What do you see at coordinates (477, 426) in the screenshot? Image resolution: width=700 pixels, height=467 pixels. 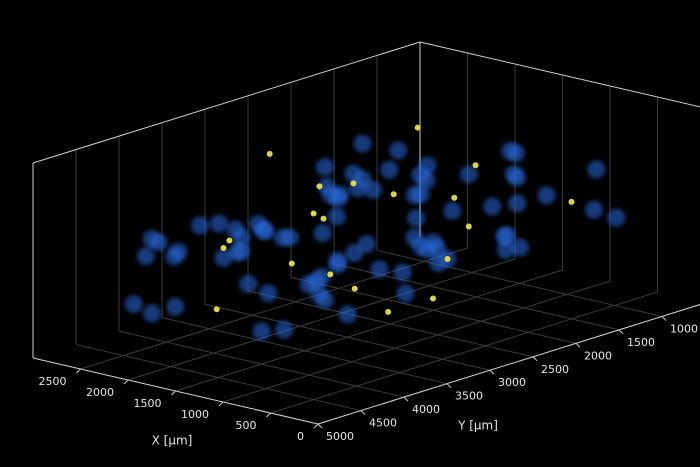 I see `y-axis-title: Y [μm]` at bounding box center [477, 426].